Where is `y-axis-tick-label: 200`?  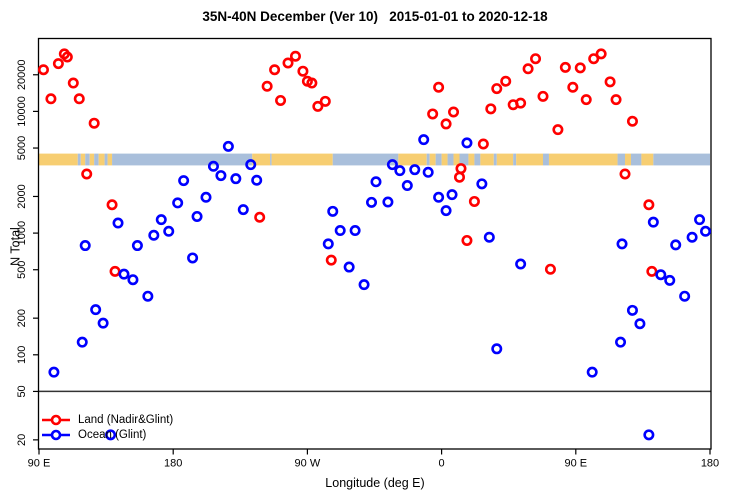
y-axis-tick-label: 200 is located at coordinates (22, 318).